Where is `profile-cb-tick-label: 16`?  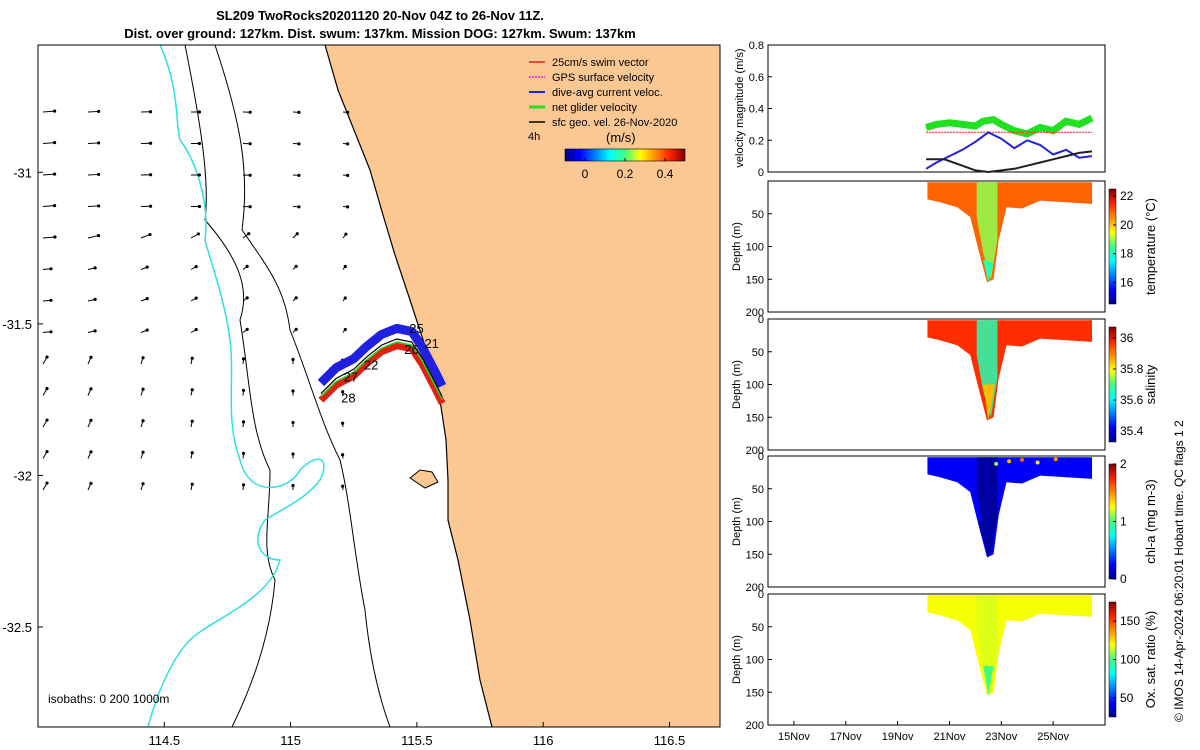
profile-cb-tick-label: 16 is located at coordinates (1127, 282).